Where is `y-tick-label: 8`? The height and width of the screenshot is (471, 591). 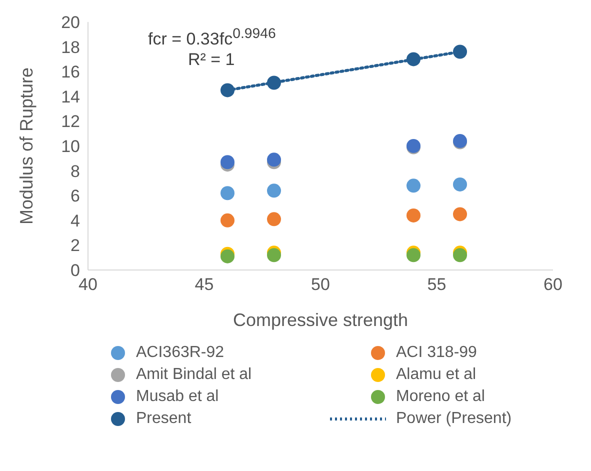
y-tick-label: 8 is located at coordinates (75, 171).